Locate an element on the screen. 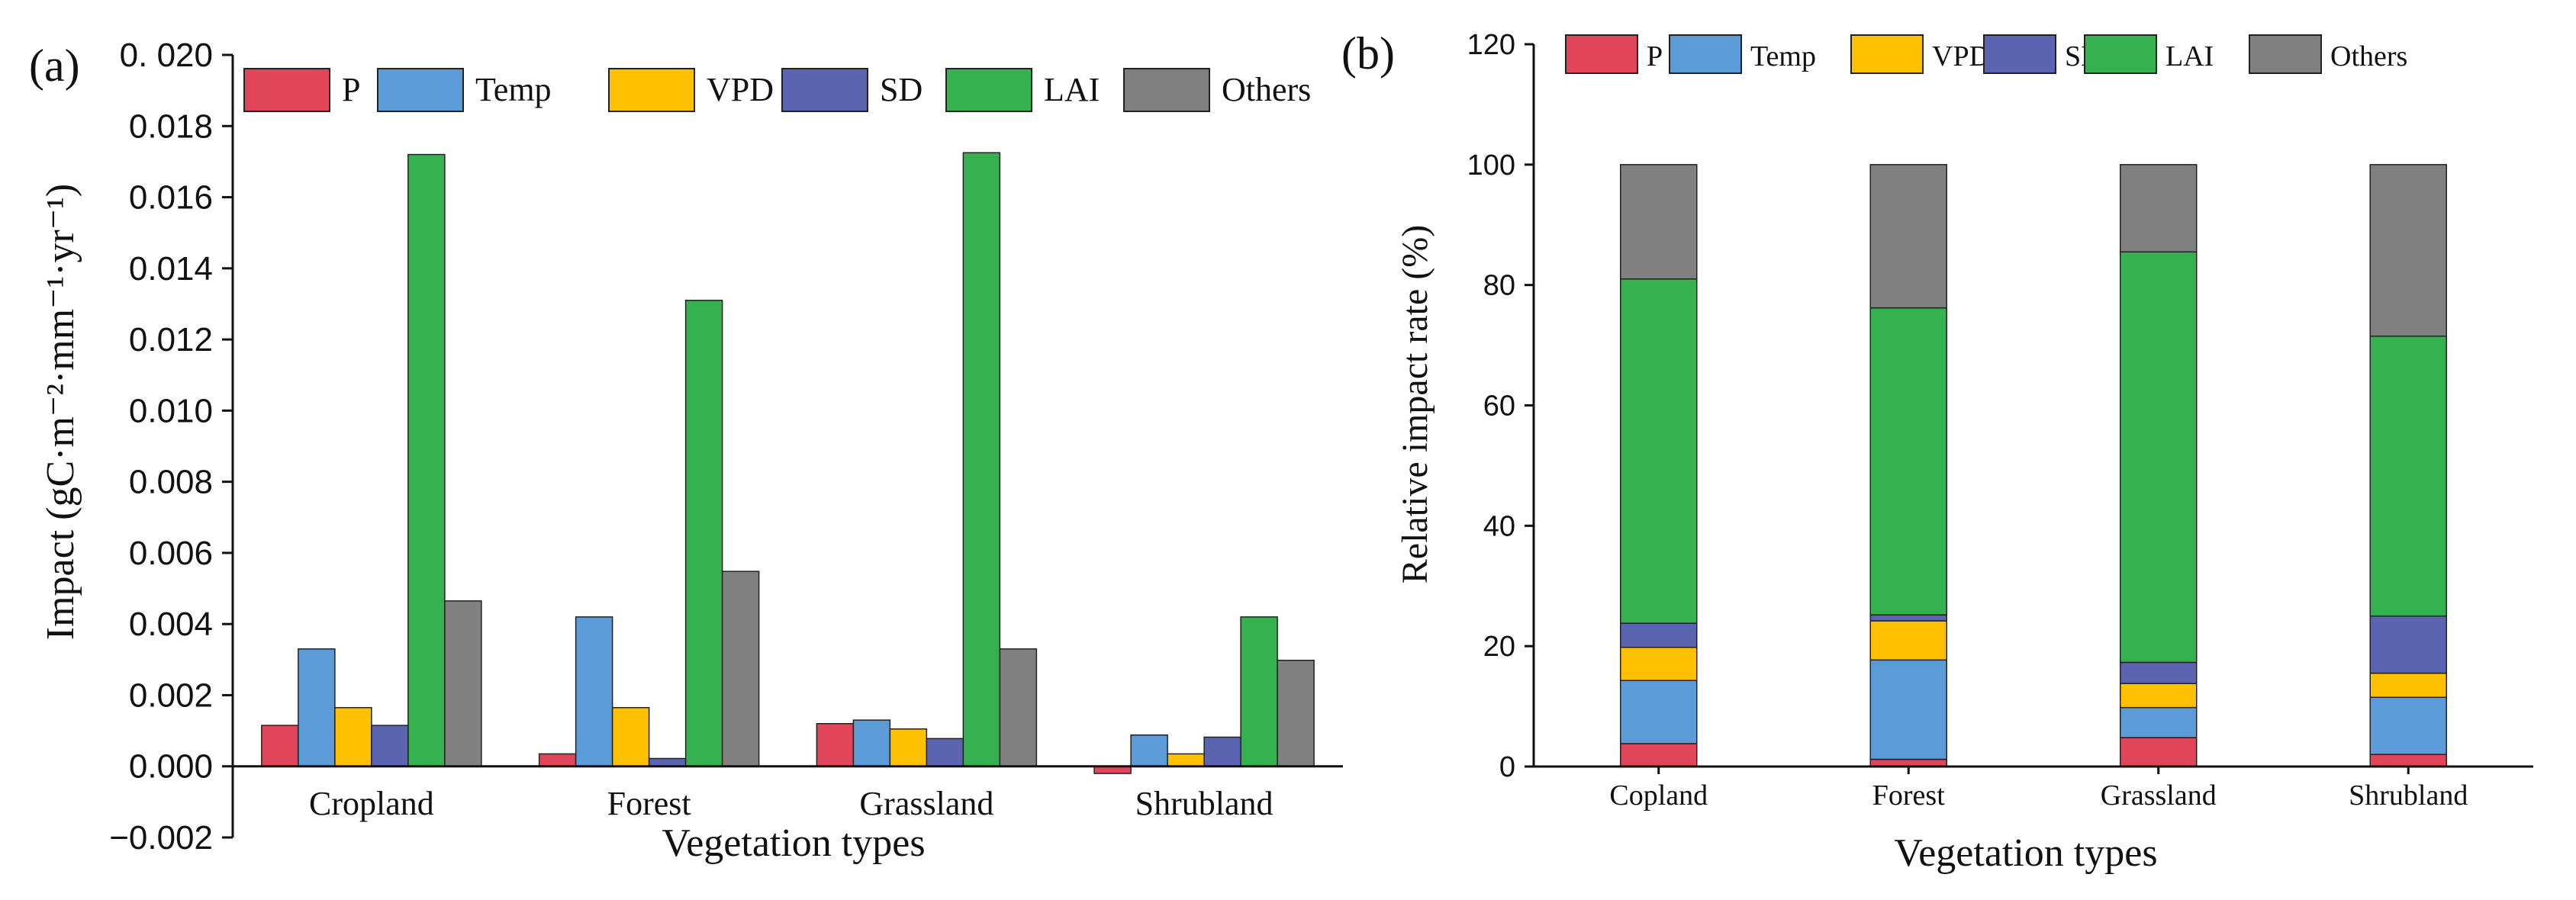 The height and width of the screenshot is (900, 2576). panel-b-y-tick-label: 120 is located at coordinates (1491, 45).